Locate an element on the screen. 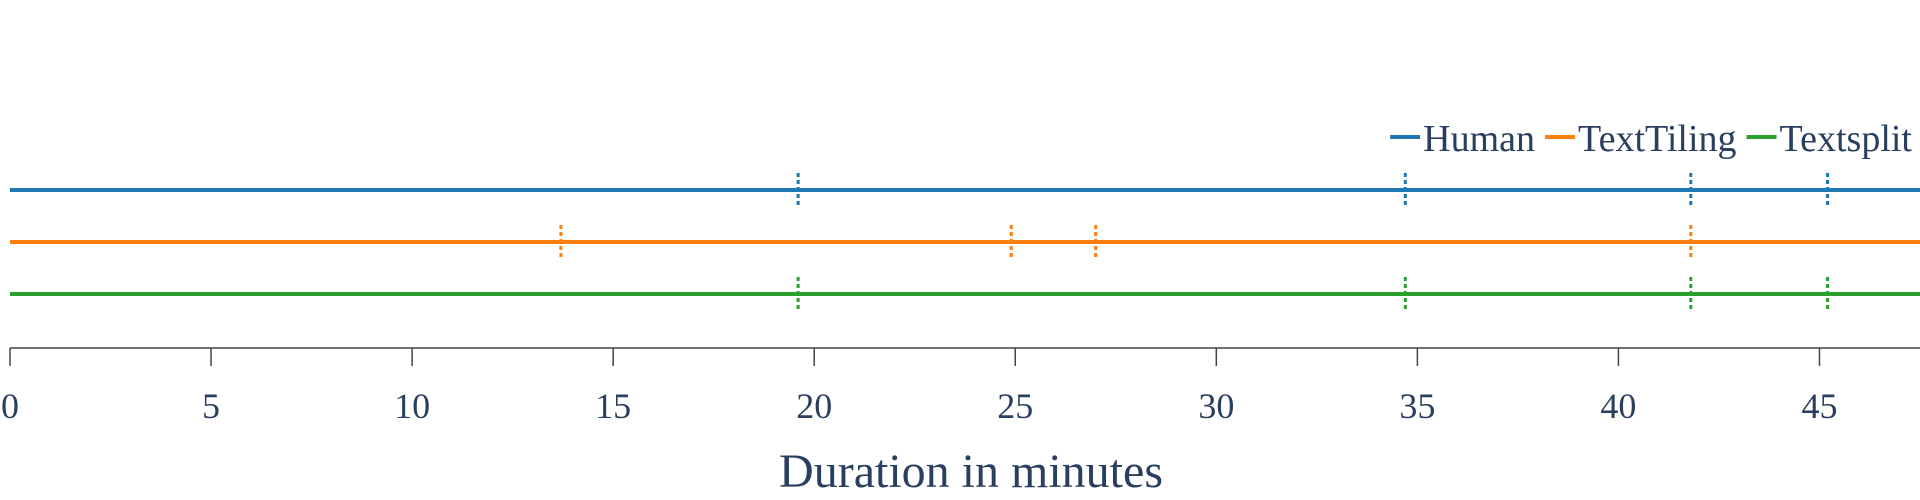  x-tick-label: 40 is located at coordinates (1618, 406).